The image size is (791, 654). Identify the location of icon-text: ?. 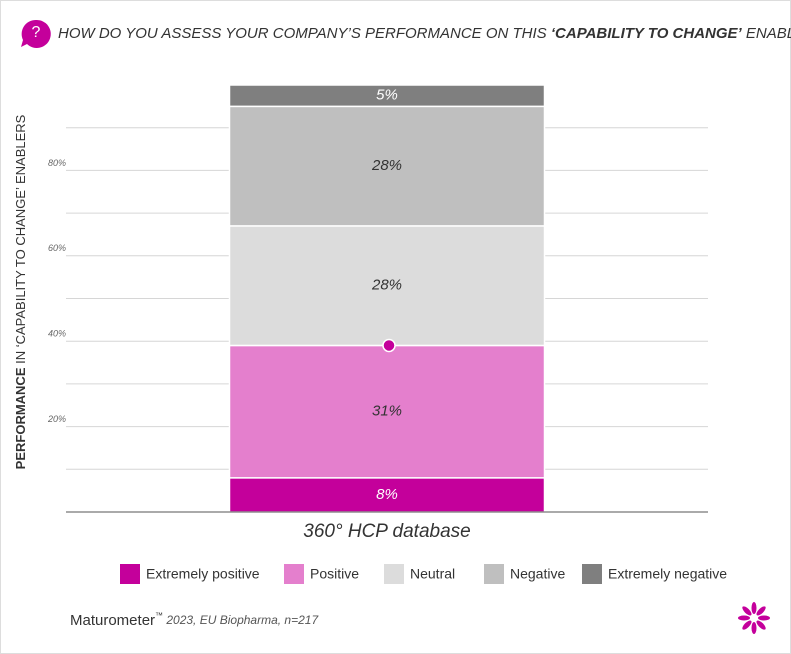
(36, 32).